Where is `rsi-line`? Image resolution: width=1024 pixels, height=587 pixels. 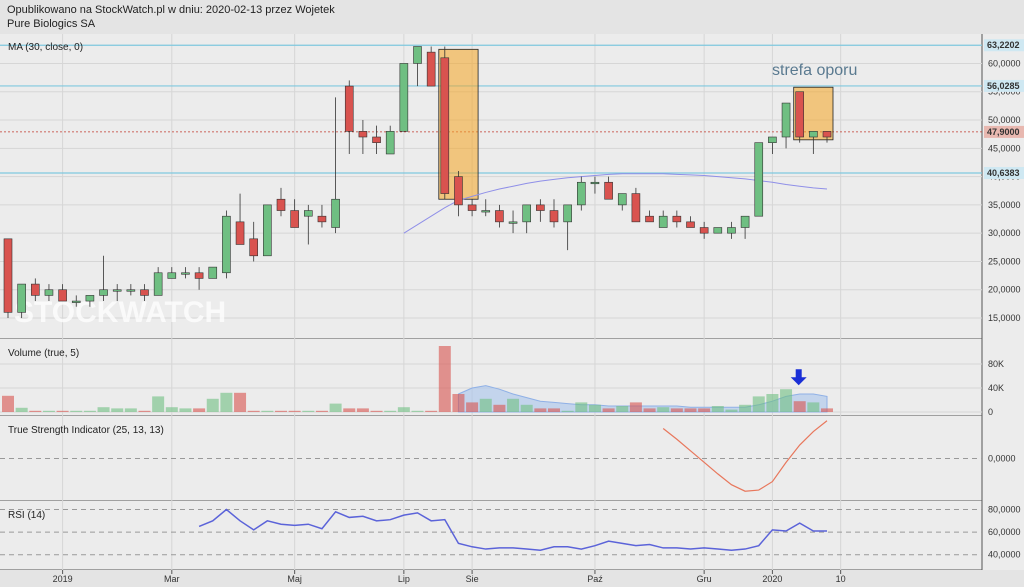 rsi-line is located at coordinates (512, 529).